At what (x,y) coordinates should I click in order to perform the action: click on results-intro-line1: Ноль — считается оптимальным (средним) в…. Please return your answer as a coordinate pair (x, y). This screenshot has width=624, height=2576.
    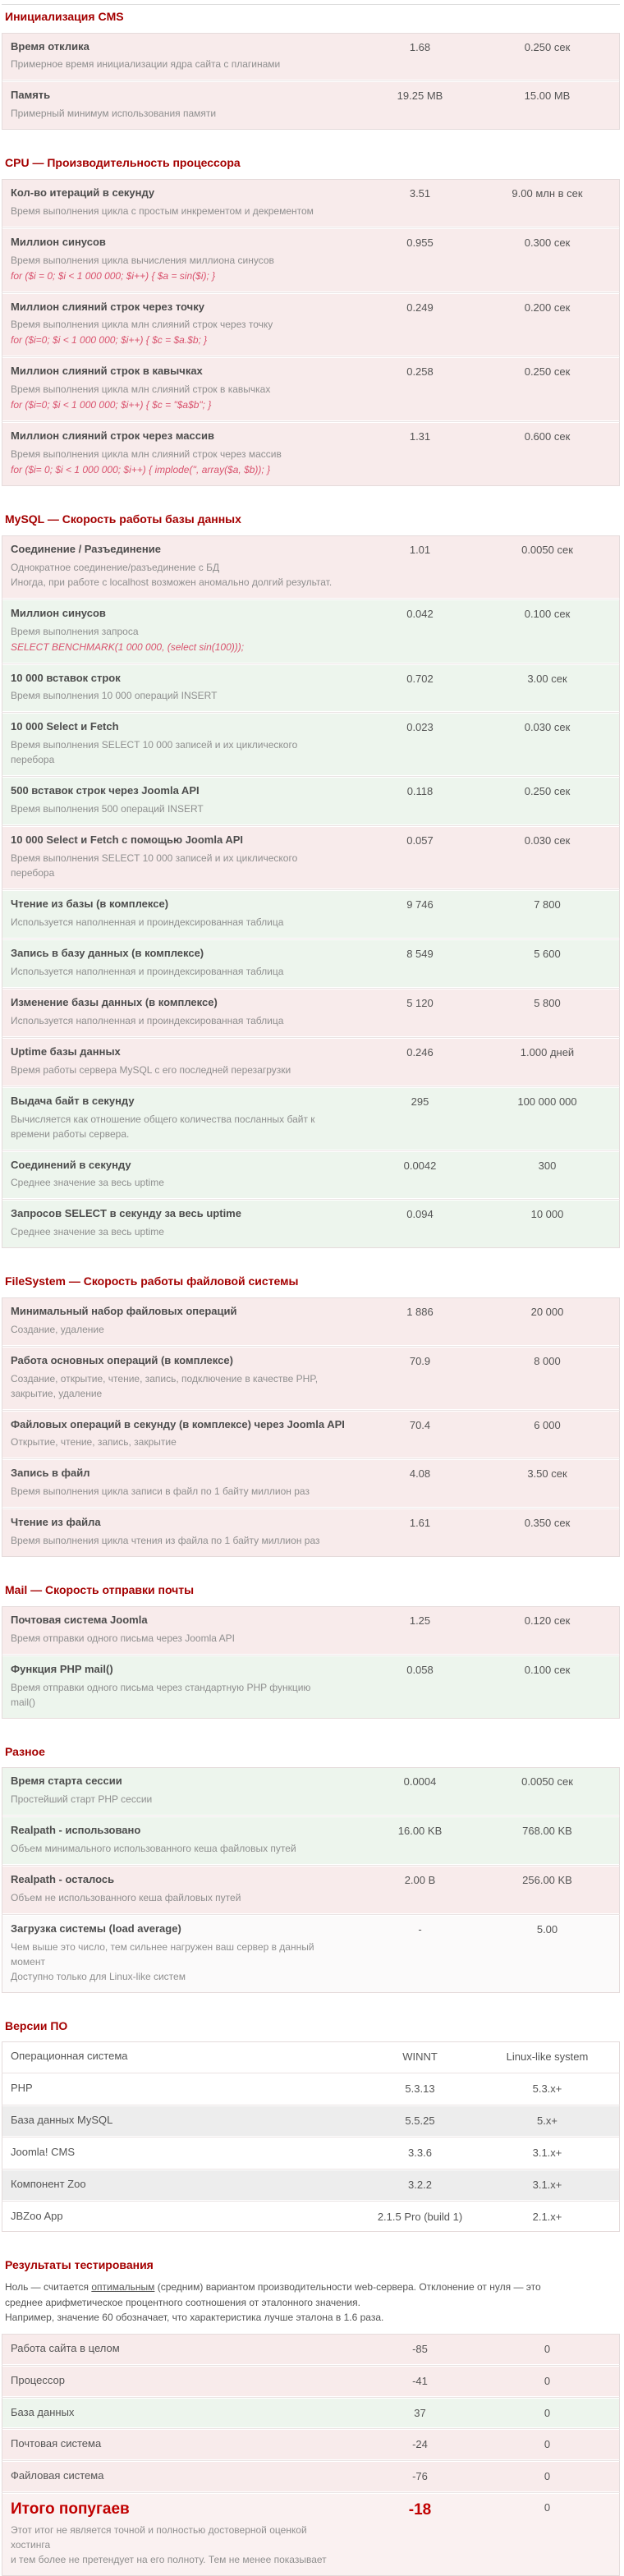
    Looking at the image, I should click on (273, 2286).